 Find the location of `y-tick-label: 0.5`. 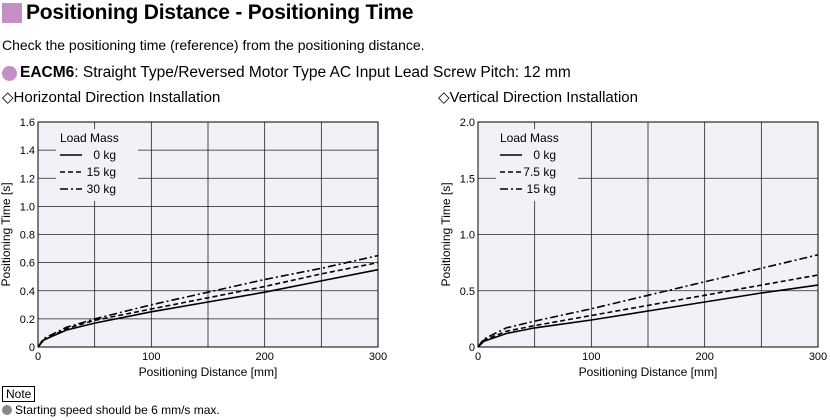

y-tick-label: 0.5 is located at coordinates (467, 292).